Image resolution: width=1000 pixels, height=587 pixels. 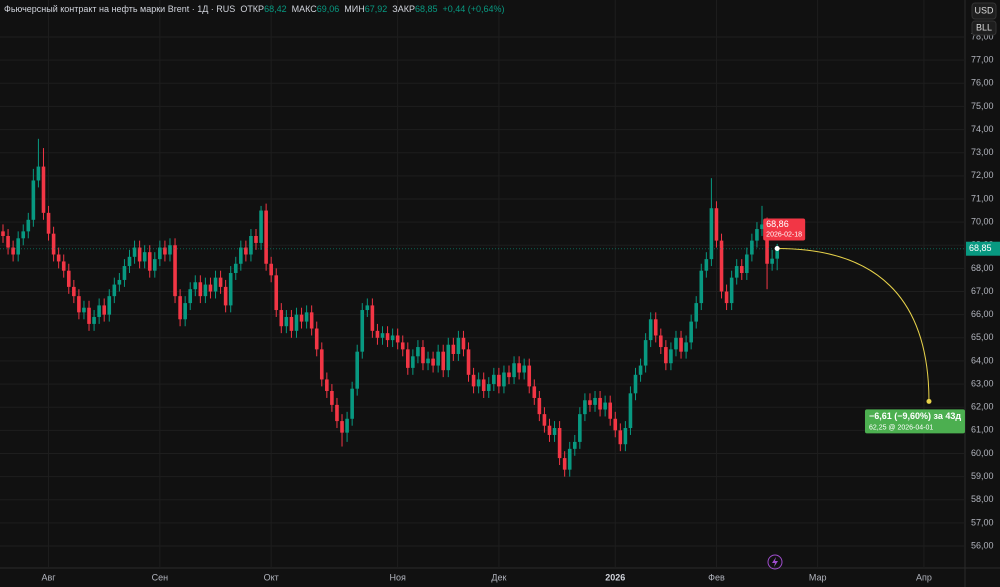 I want to click on y-tick-label: 73,00, so click(x=982, y=152).